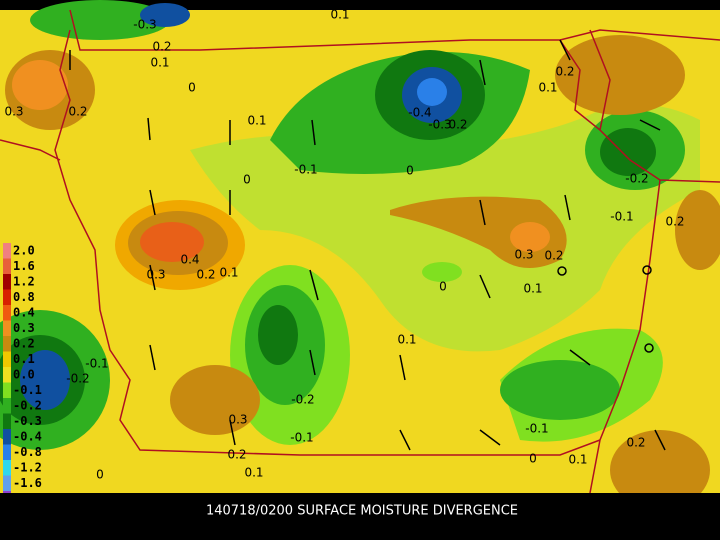  What do you see at coordinates (24, 282) in the screenshot?
I see `legend-label: 1.2` at bounding box center [24, 282].